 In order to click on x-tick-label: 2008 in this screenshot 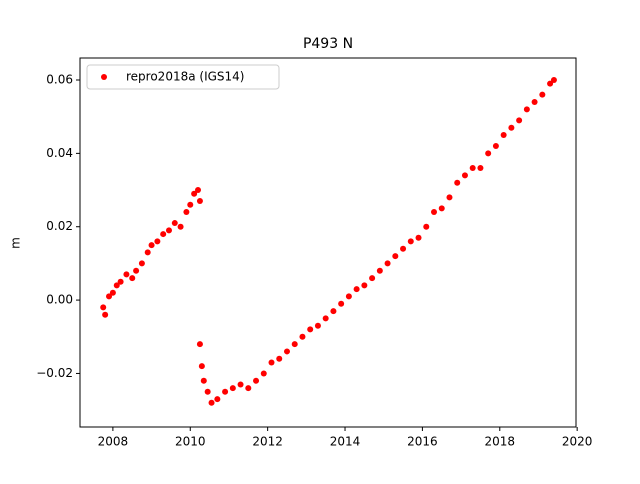, I will do `click(113, 442)`.